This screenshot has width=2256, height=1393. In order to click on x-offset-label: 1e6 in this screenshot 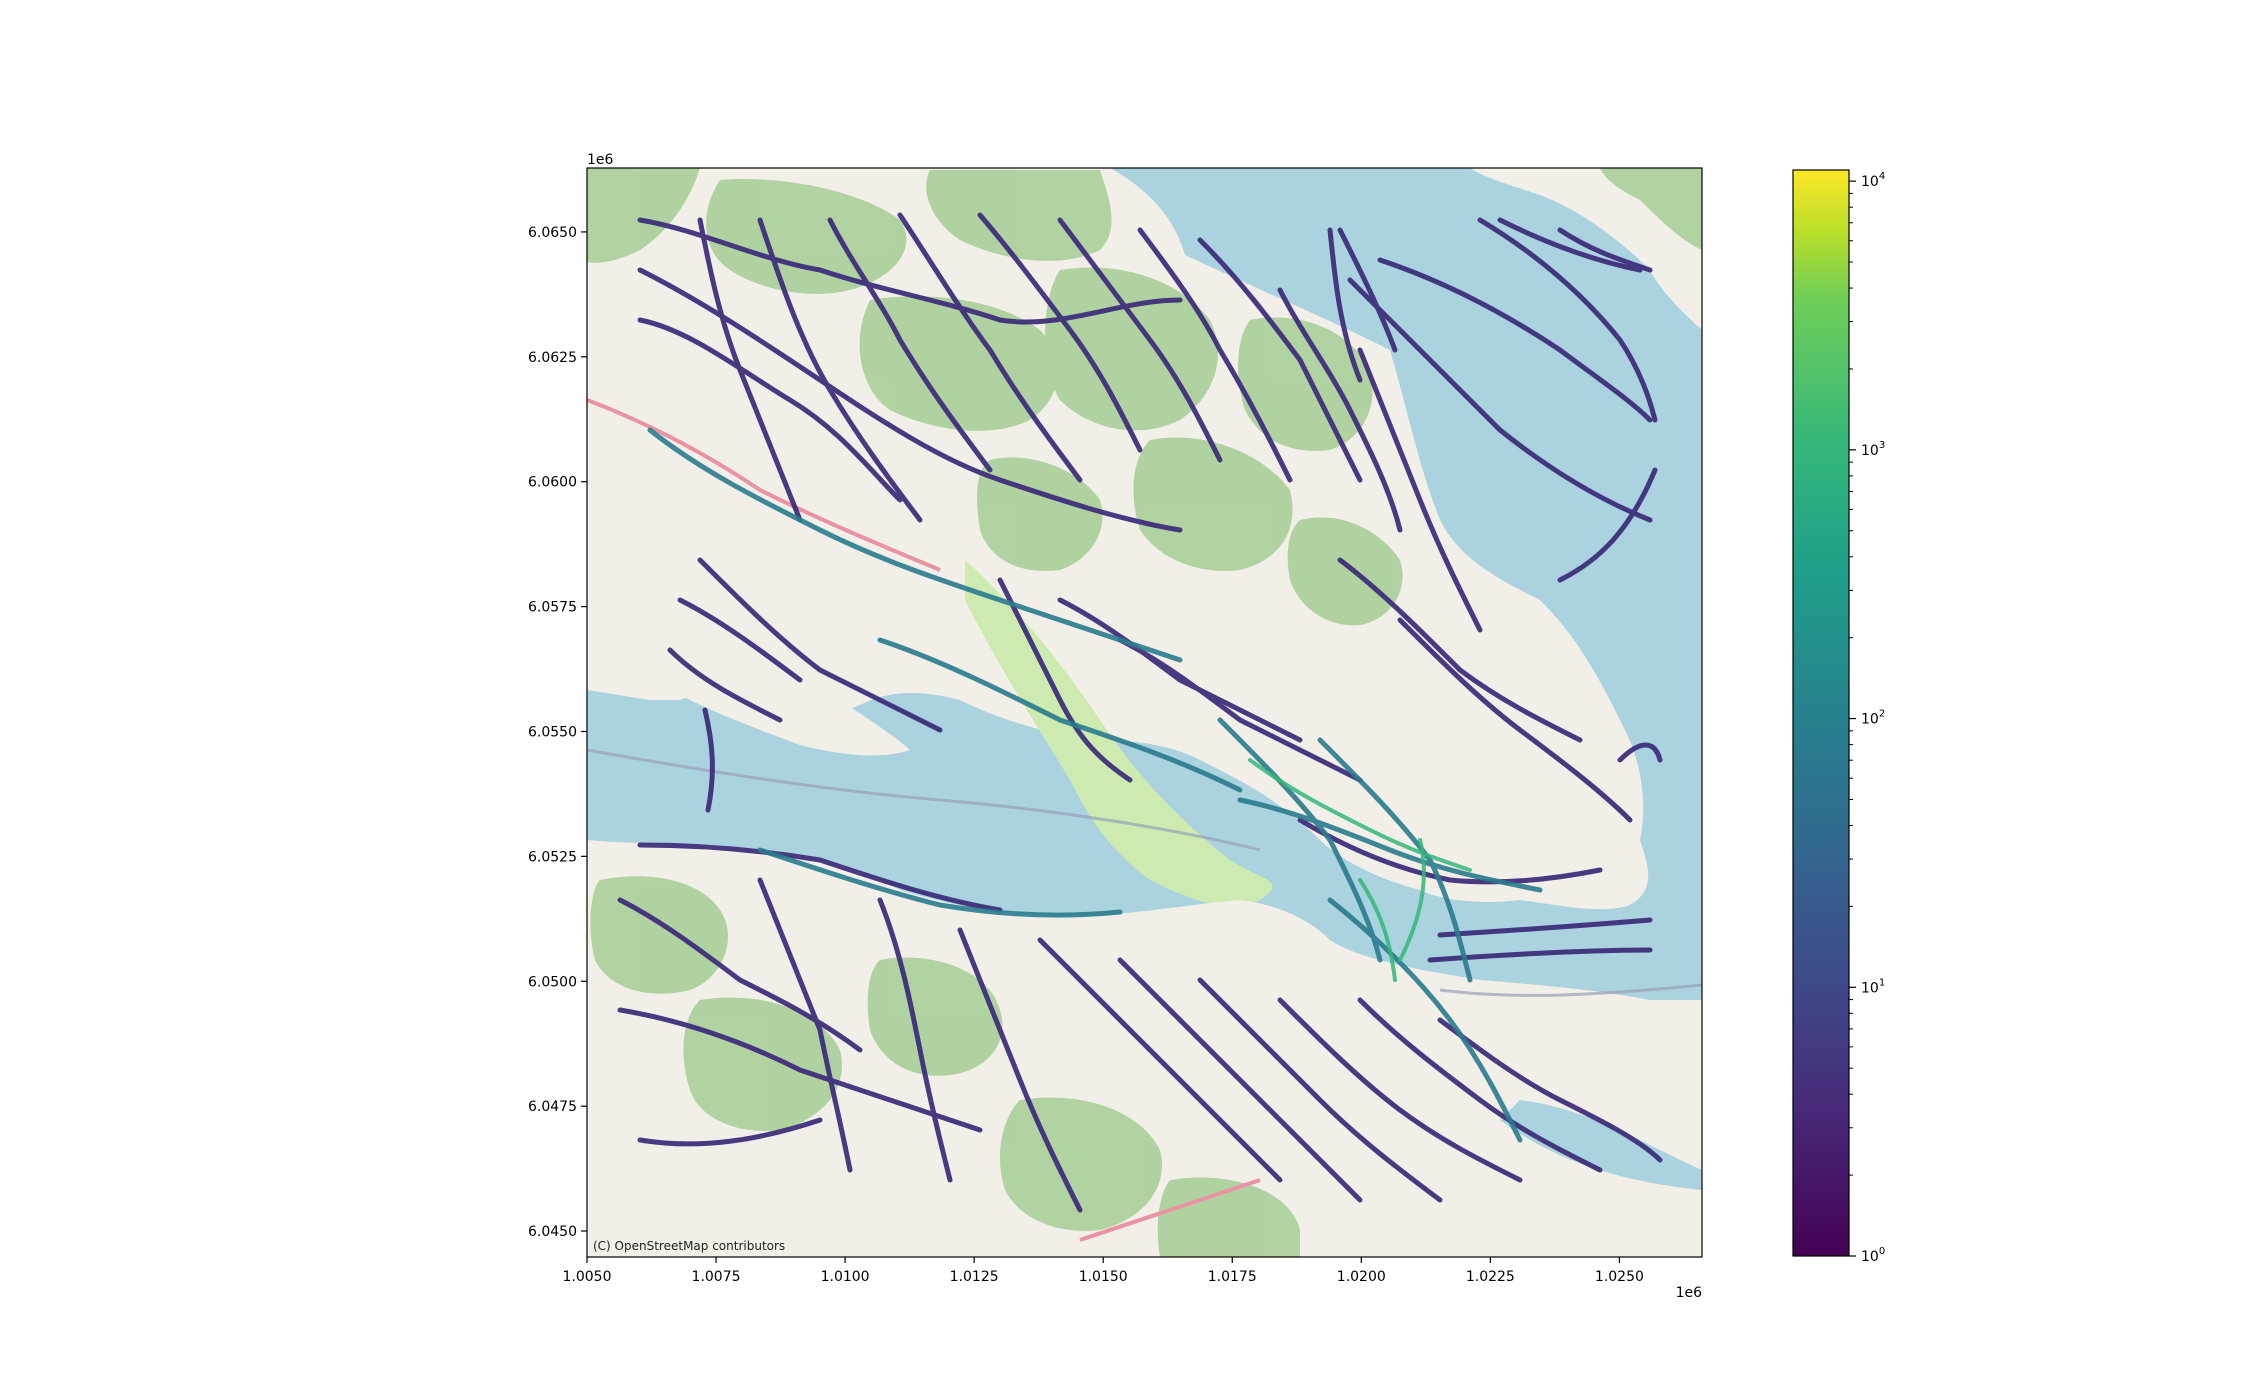, I will do `click(1689, 1293)`.